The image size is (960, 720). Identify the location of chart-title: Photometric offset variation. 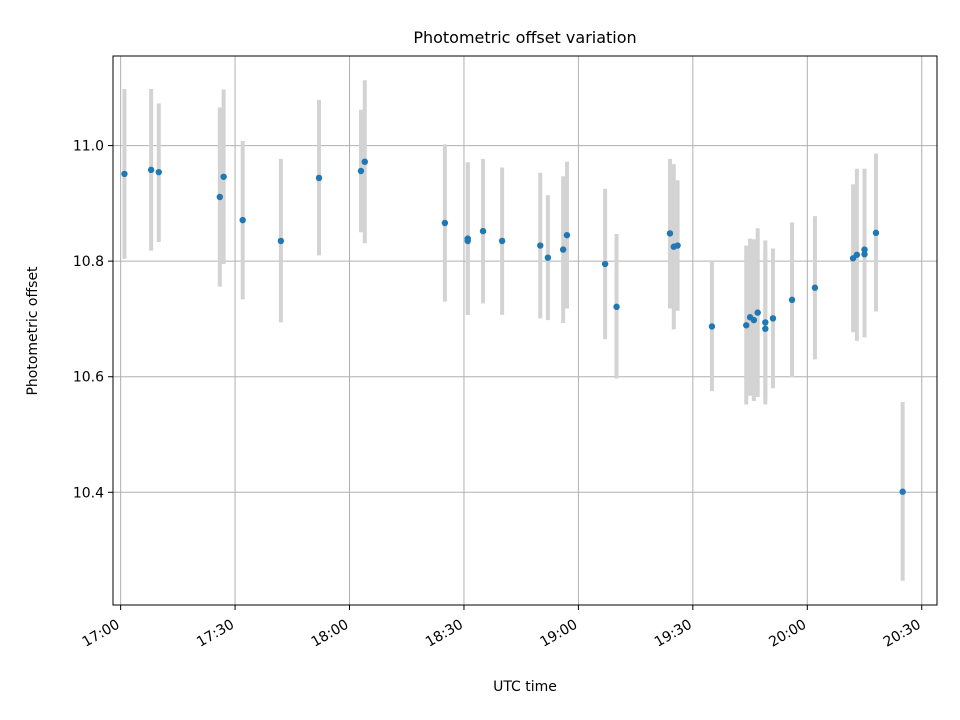
(524, 37).